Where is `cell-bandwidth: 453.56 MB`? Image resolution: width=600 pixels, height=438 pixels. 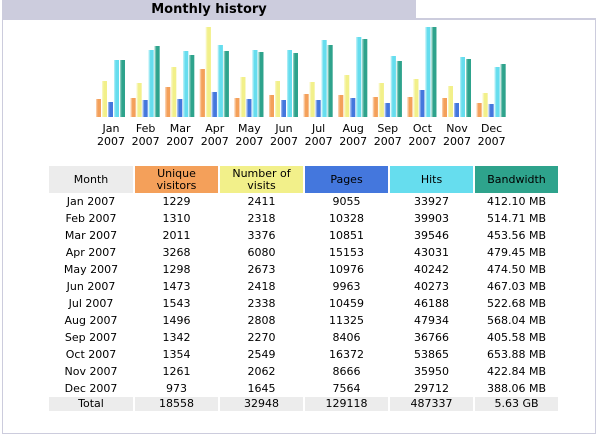
cell-bandwidth: 453.56 MB is located at coordinates (516, 235).